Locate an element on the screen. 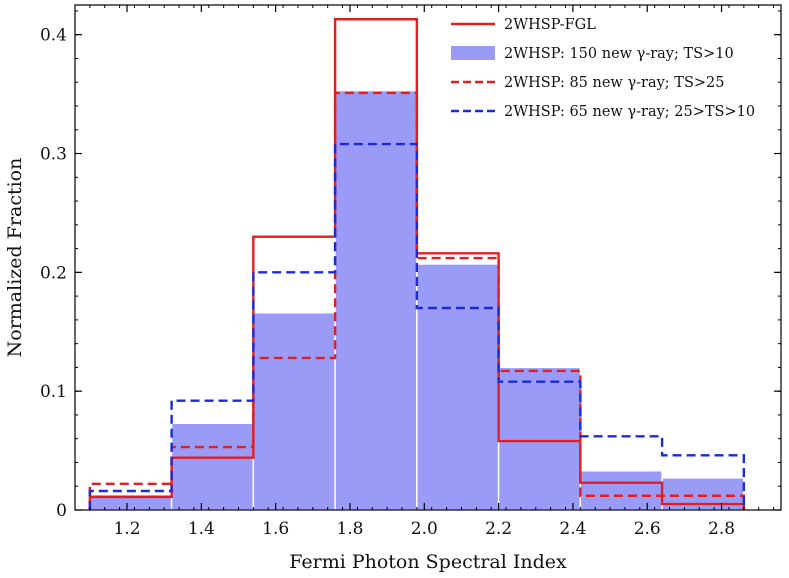 This screenshot has height=578, width=789. y-tick-label: 0.1 is located at coordinates (53, 392).